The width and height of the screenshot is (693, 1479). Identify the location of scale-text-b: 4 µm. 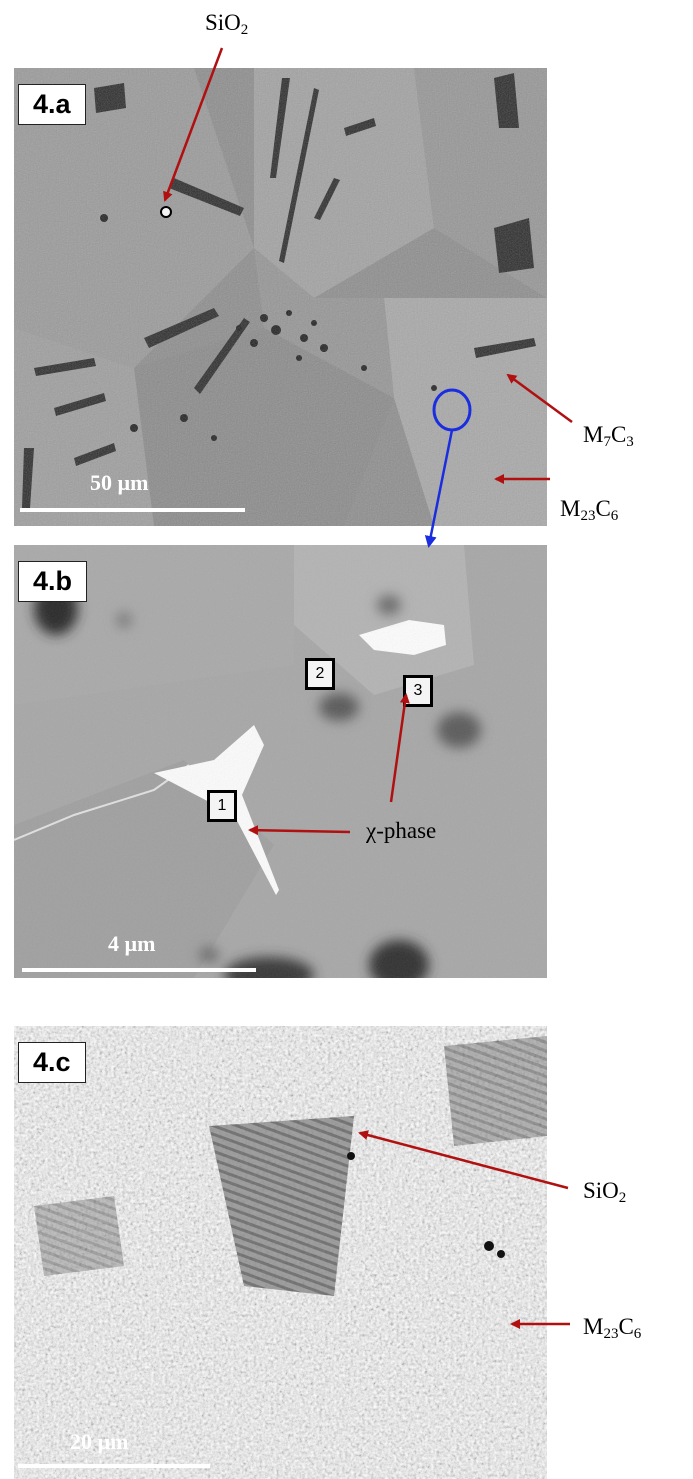
(132, 943).